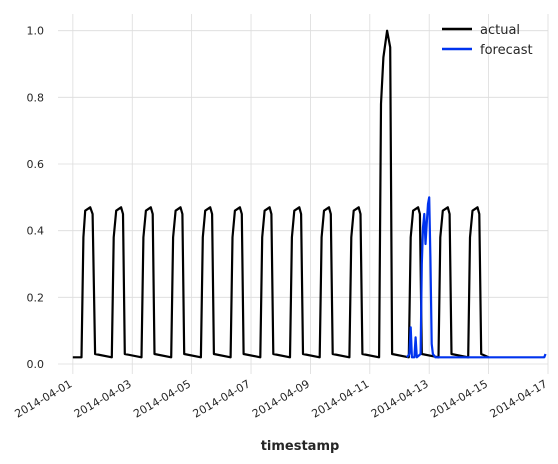 The image size is (558, 464). What do you see at coordinates (500, 30) in the screenshot?
I see `legend-label-actual: actual` at bounding box center [500, 30].